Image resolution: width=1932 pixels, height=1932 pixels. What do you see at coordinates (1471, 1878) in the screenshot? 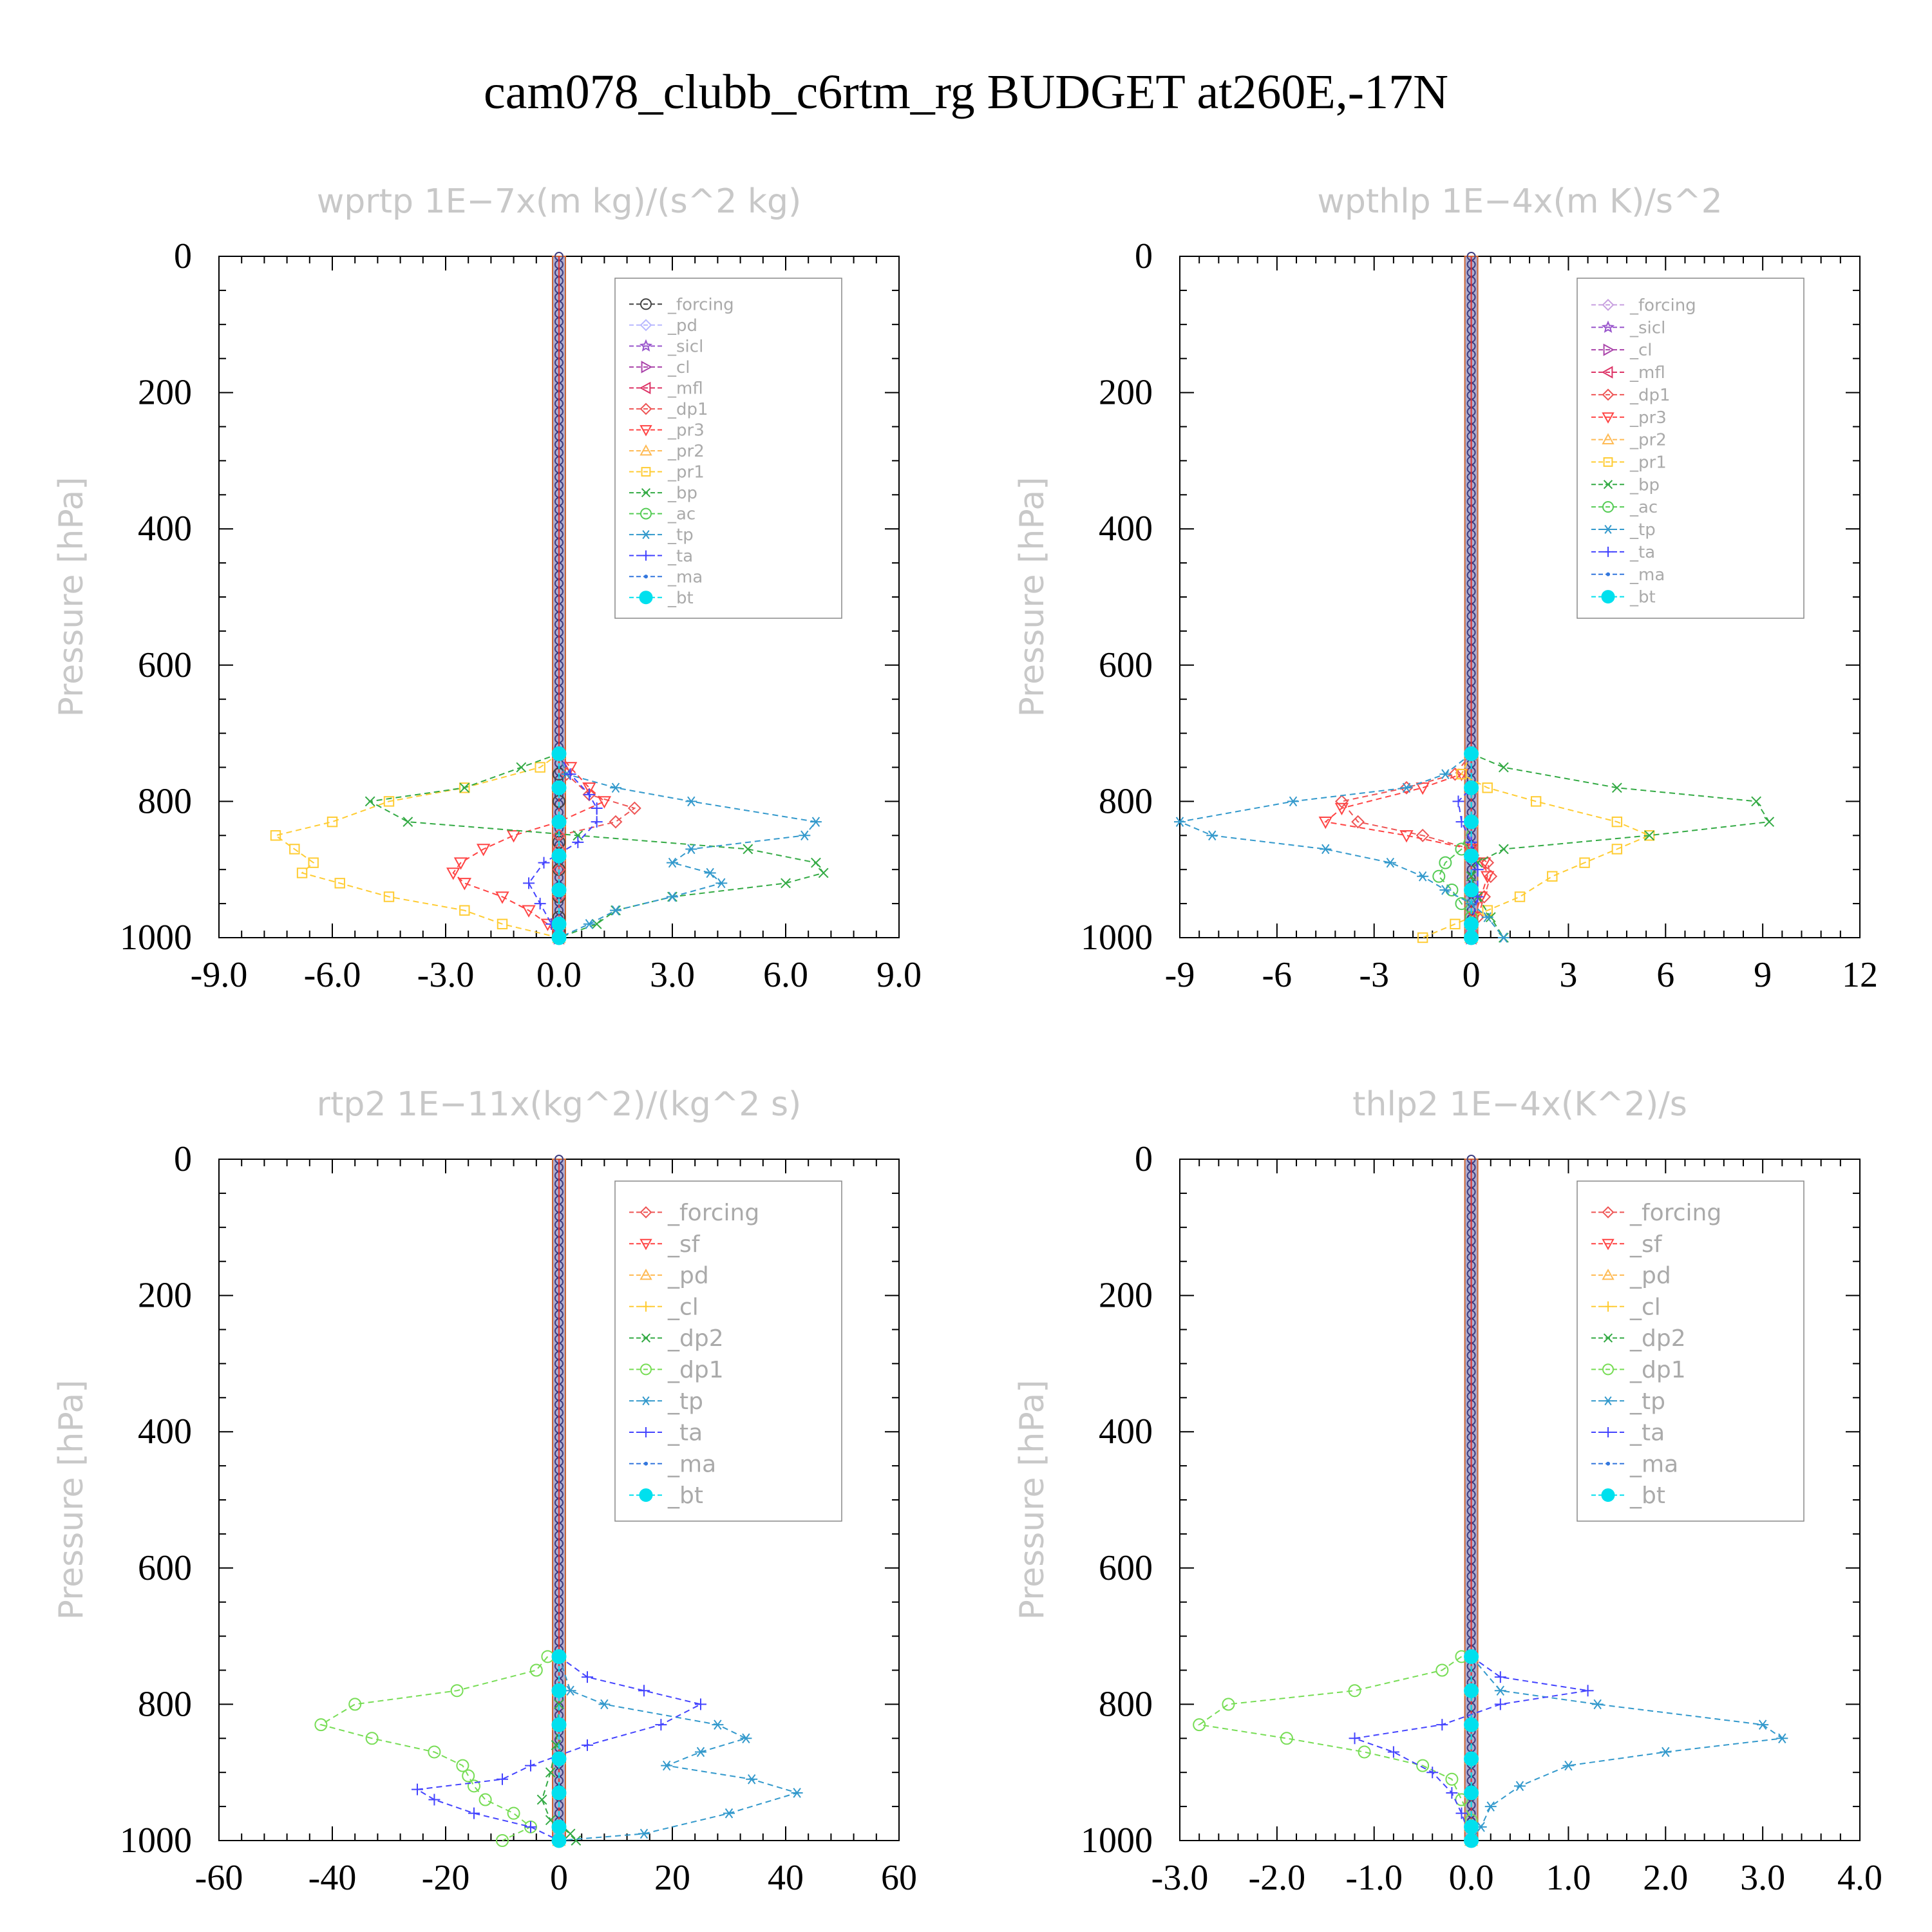
I see `x-tick-label: 0.0` at bounding box center [1471, 1878].